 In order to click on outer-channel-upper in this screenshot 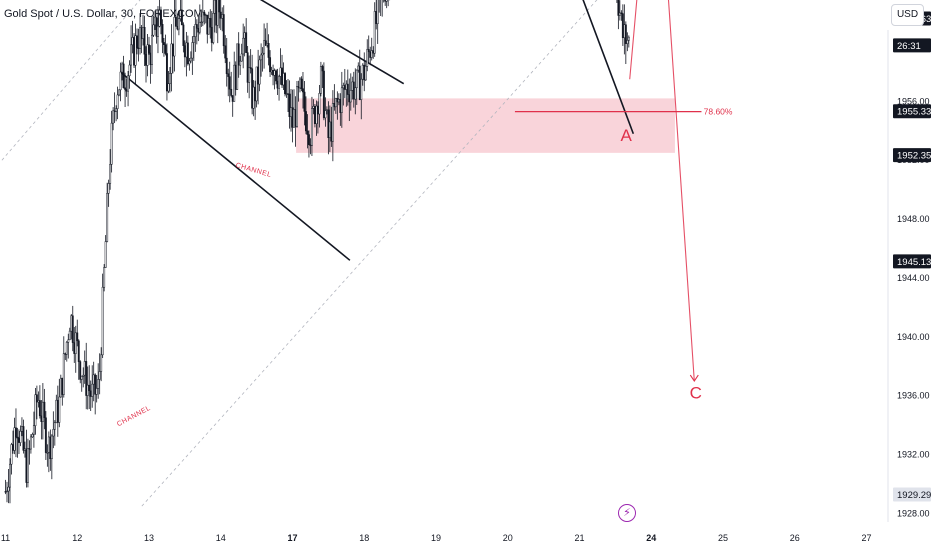, I will do `click(71, 80)`.